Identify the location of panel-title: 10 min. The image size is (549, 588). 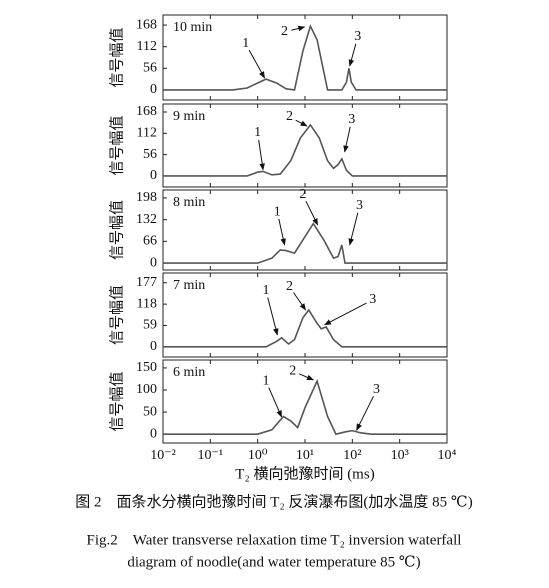
(192, 27).